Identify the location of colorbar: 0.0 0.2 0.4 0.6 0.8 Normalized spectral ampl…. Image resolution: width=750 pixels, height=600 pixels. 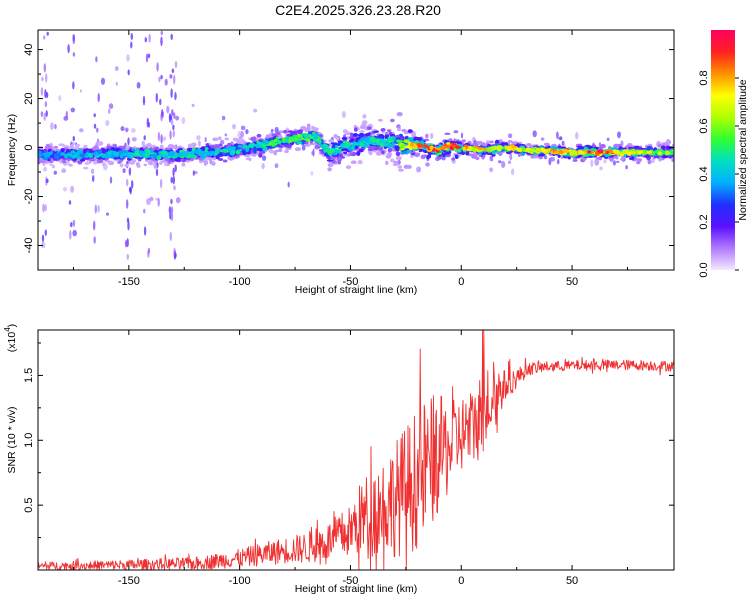
(723, 154).